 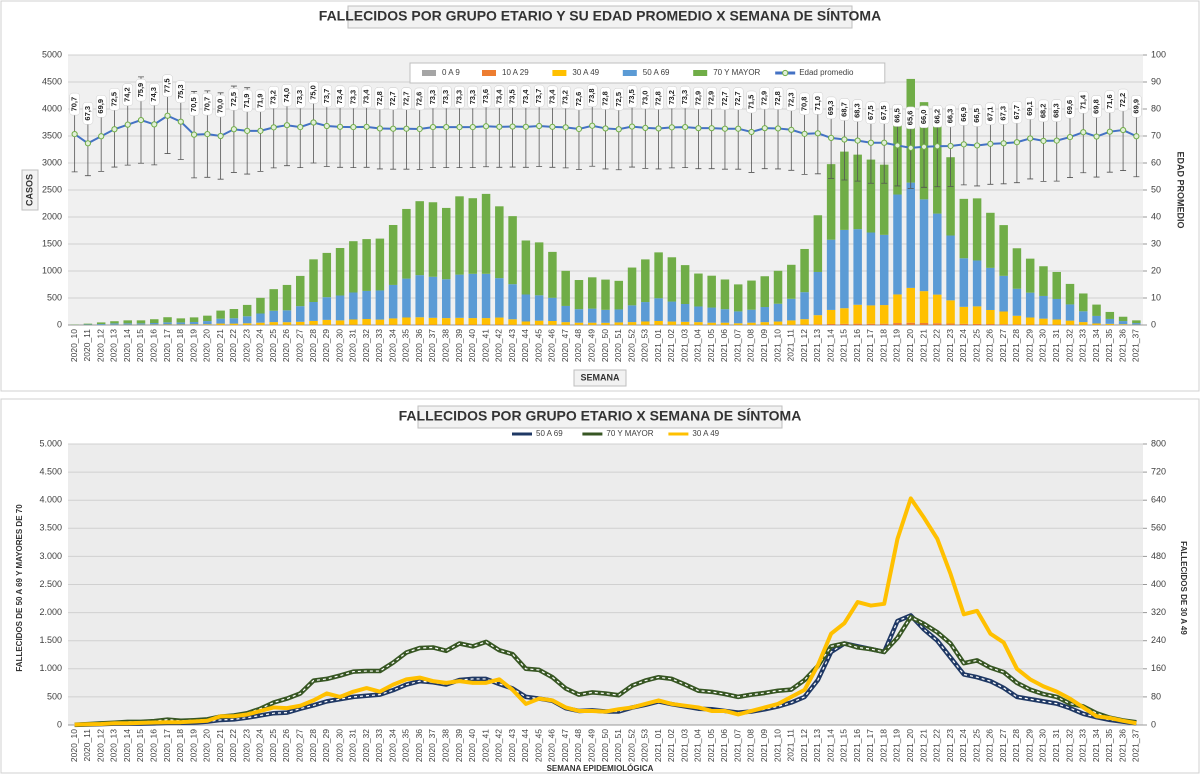 What do you see at coordinates (764, 745) in the screenshot?
I see `x-tick-label: 2021_09` at bounding box center [764, 745].